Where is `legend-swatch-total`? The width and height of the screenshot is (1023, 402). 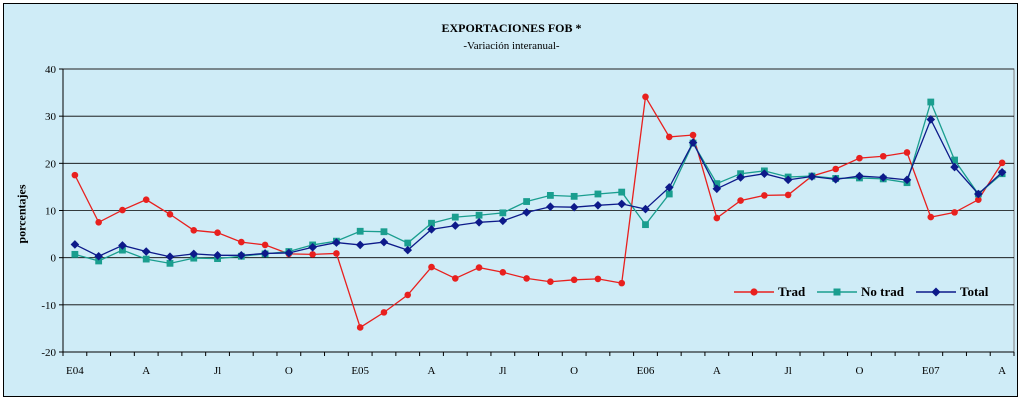 legend-swatch-total is located at coordinates (936, 292).